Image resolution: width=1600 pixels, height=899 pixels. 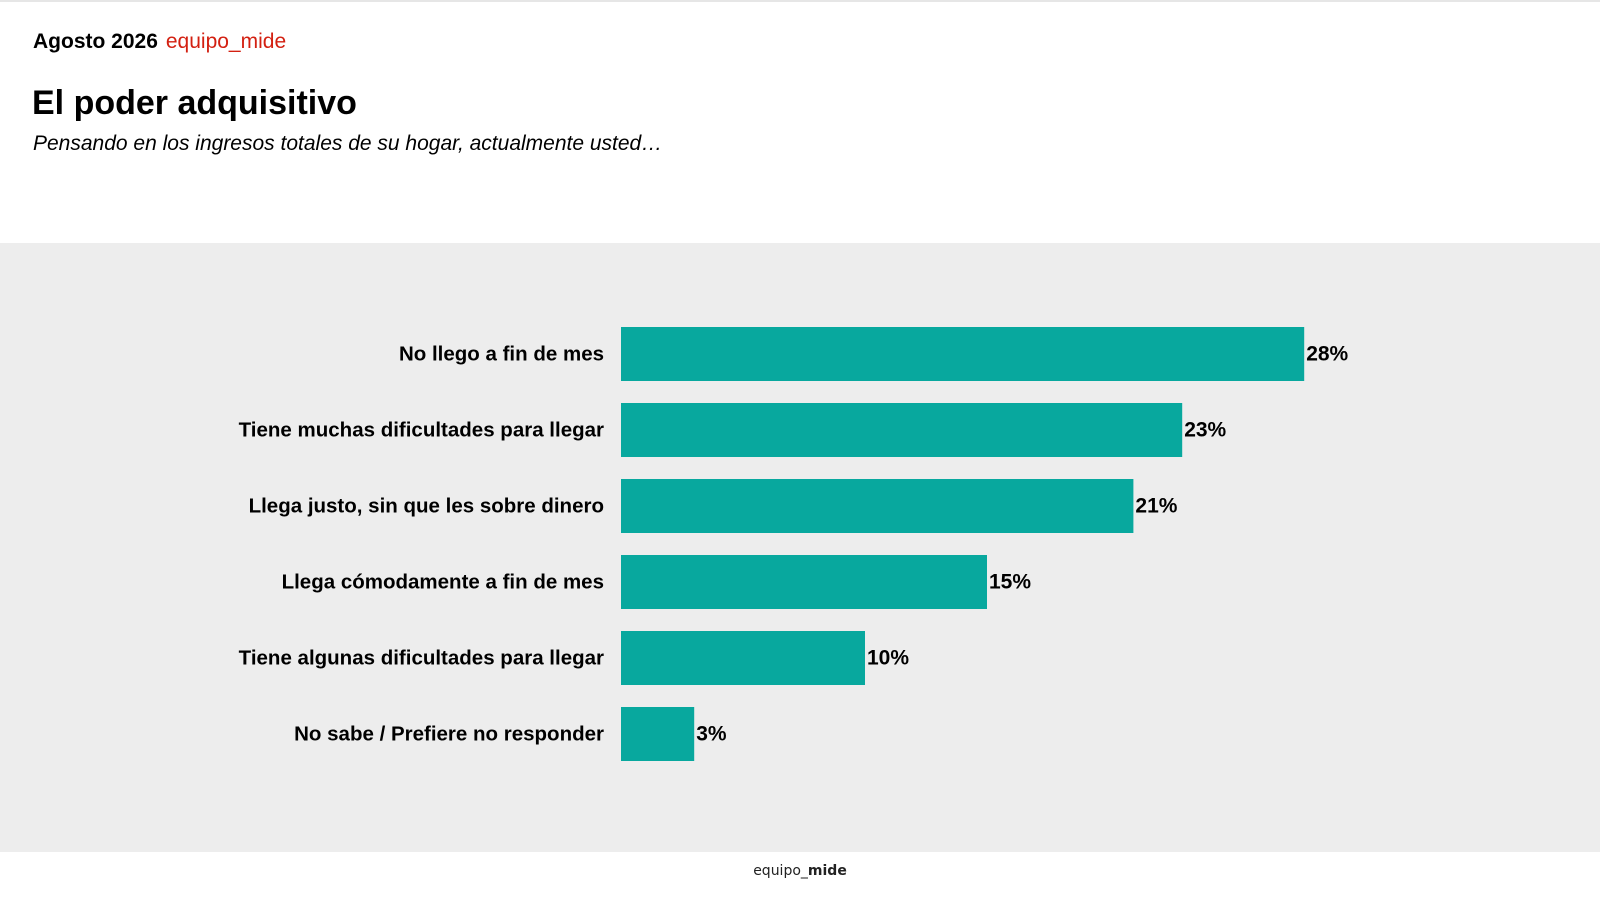 I want to click on footer-brand: equipo_mide, so click(x=800, y=871).